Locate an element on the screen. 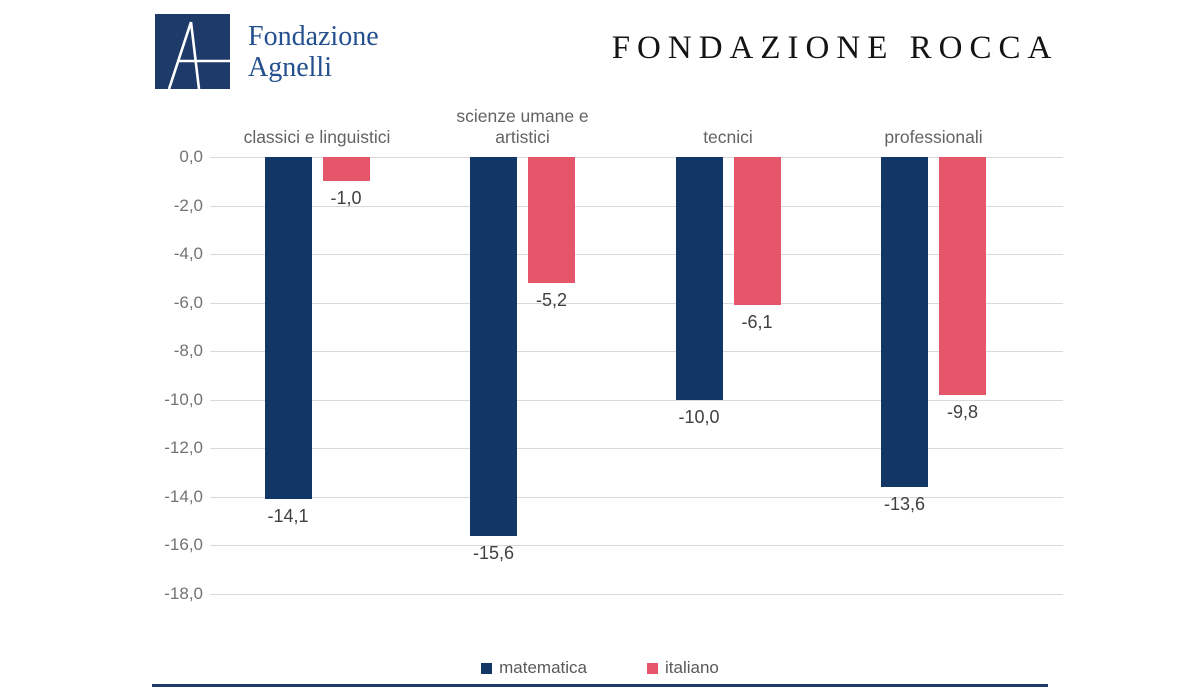  y-axis-tick-label: -18,0 is located at coordinates (183, 594).